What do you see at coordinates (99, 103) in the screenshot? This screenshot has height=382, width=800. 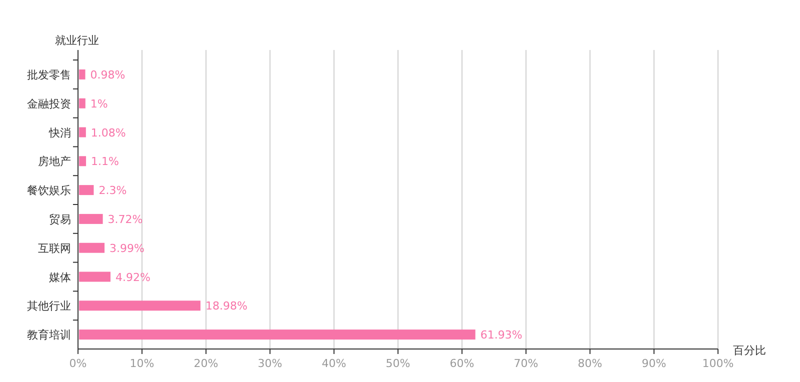 I see `data-label: 1%` at bounding box center [99, 103].